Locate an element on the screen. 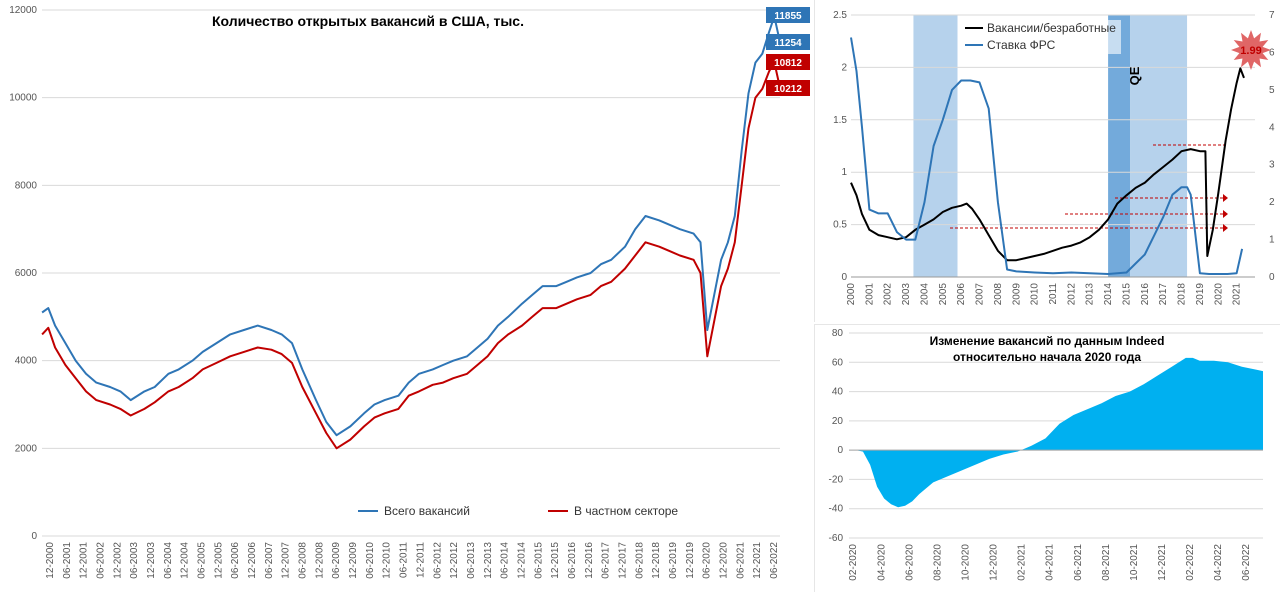  x-tick-label: 02-2022 is located at coordinates (1190, 562).